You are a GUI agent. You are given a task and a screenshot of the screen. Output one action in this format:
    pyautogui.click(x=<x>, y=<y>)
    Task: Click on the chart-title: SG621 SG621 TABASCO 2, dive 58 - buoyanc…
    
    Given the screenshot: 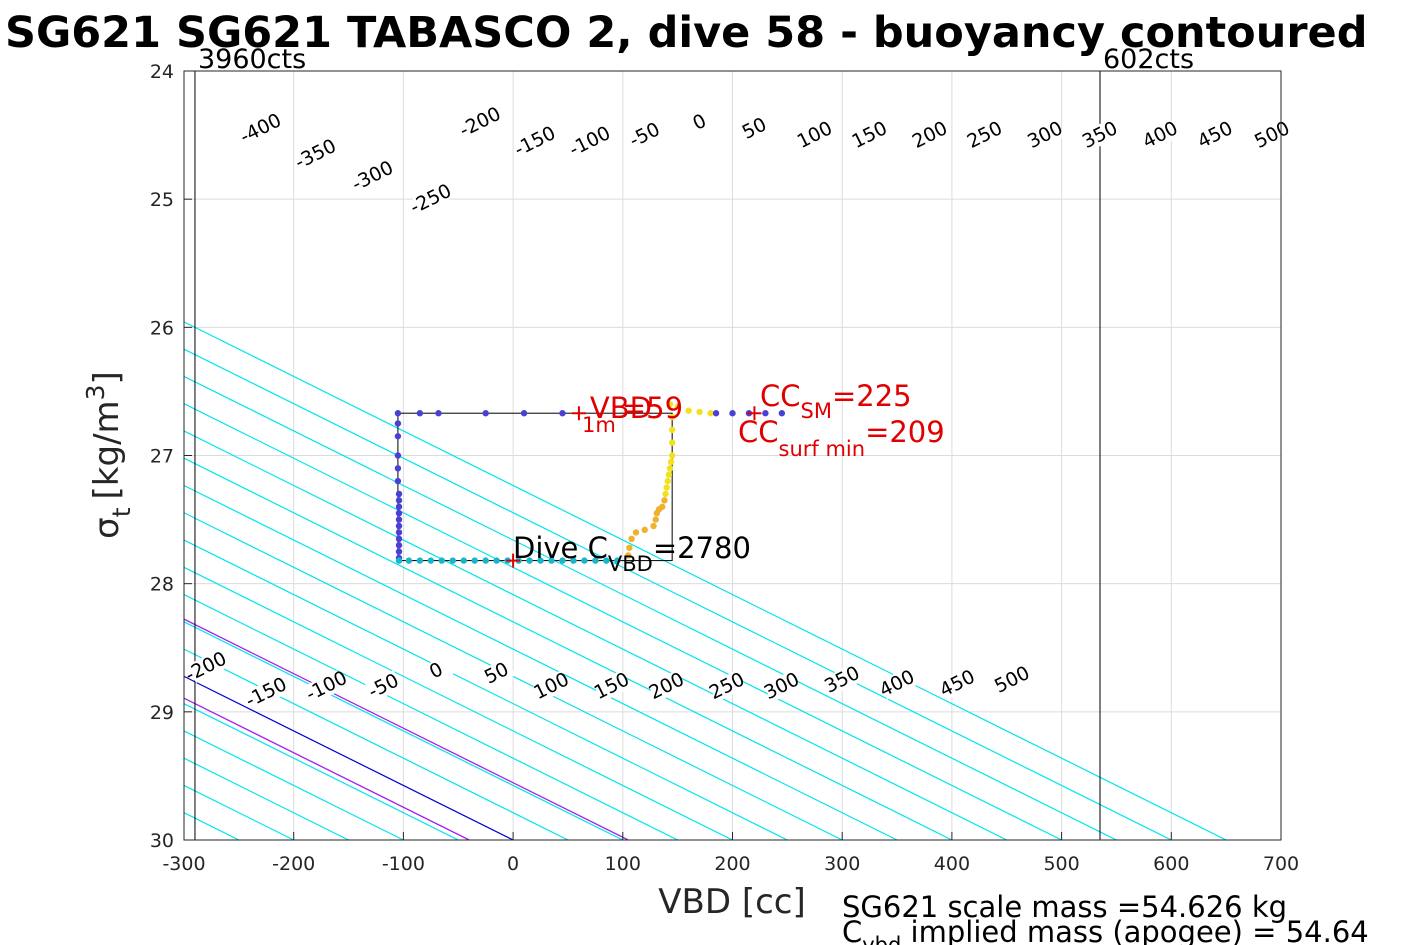 What is the action you would take?
    pyautogui.click(x=686, y=33)
    